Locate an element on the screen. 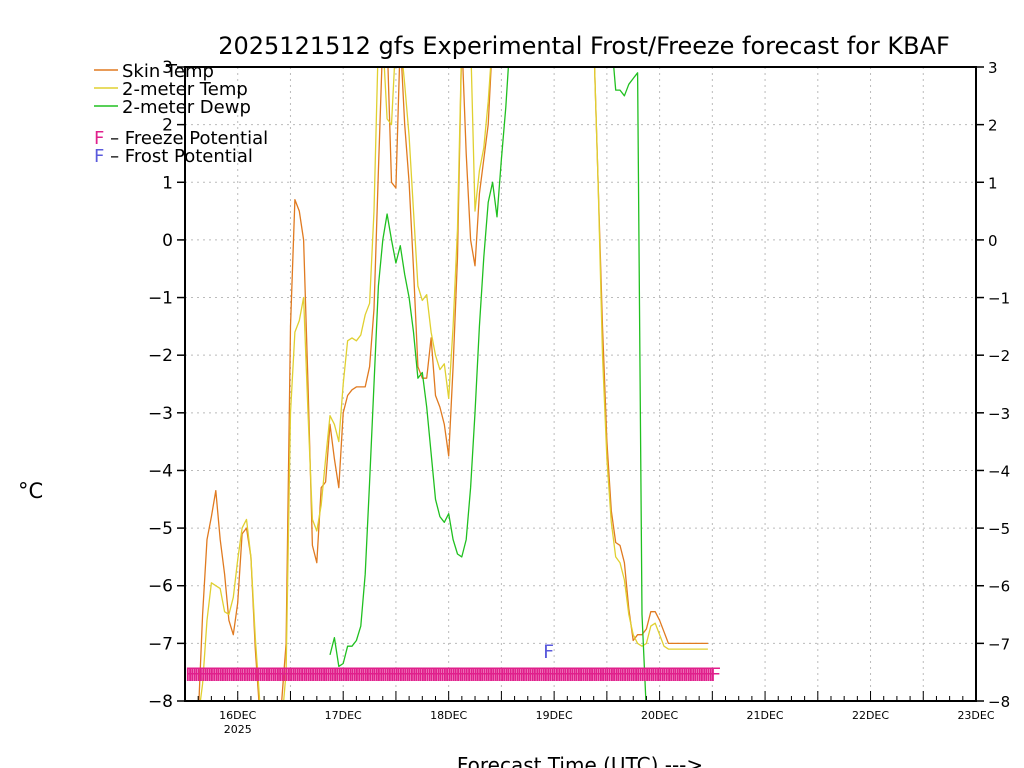  y-tick-label-right: −3 is located at coordinates (999, 414).